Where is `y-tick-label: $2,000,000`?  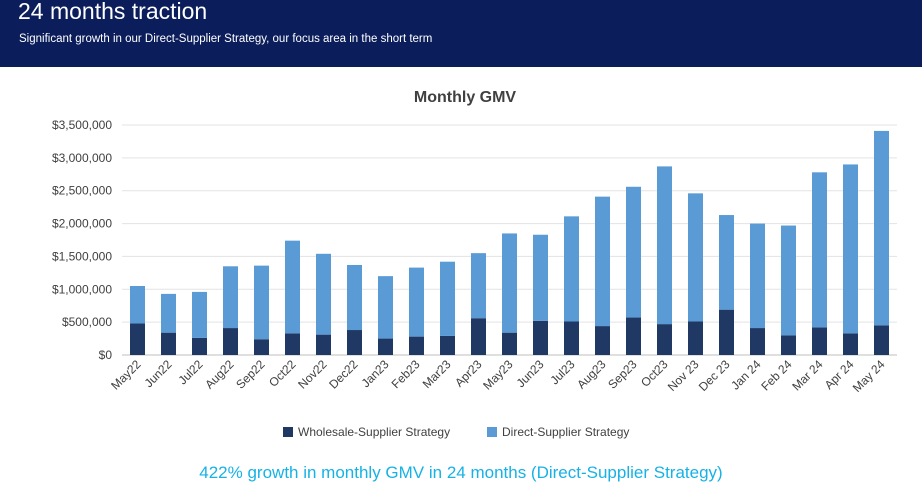
y-tick-label: $2,000,000 is located at coordinates (82, 224).